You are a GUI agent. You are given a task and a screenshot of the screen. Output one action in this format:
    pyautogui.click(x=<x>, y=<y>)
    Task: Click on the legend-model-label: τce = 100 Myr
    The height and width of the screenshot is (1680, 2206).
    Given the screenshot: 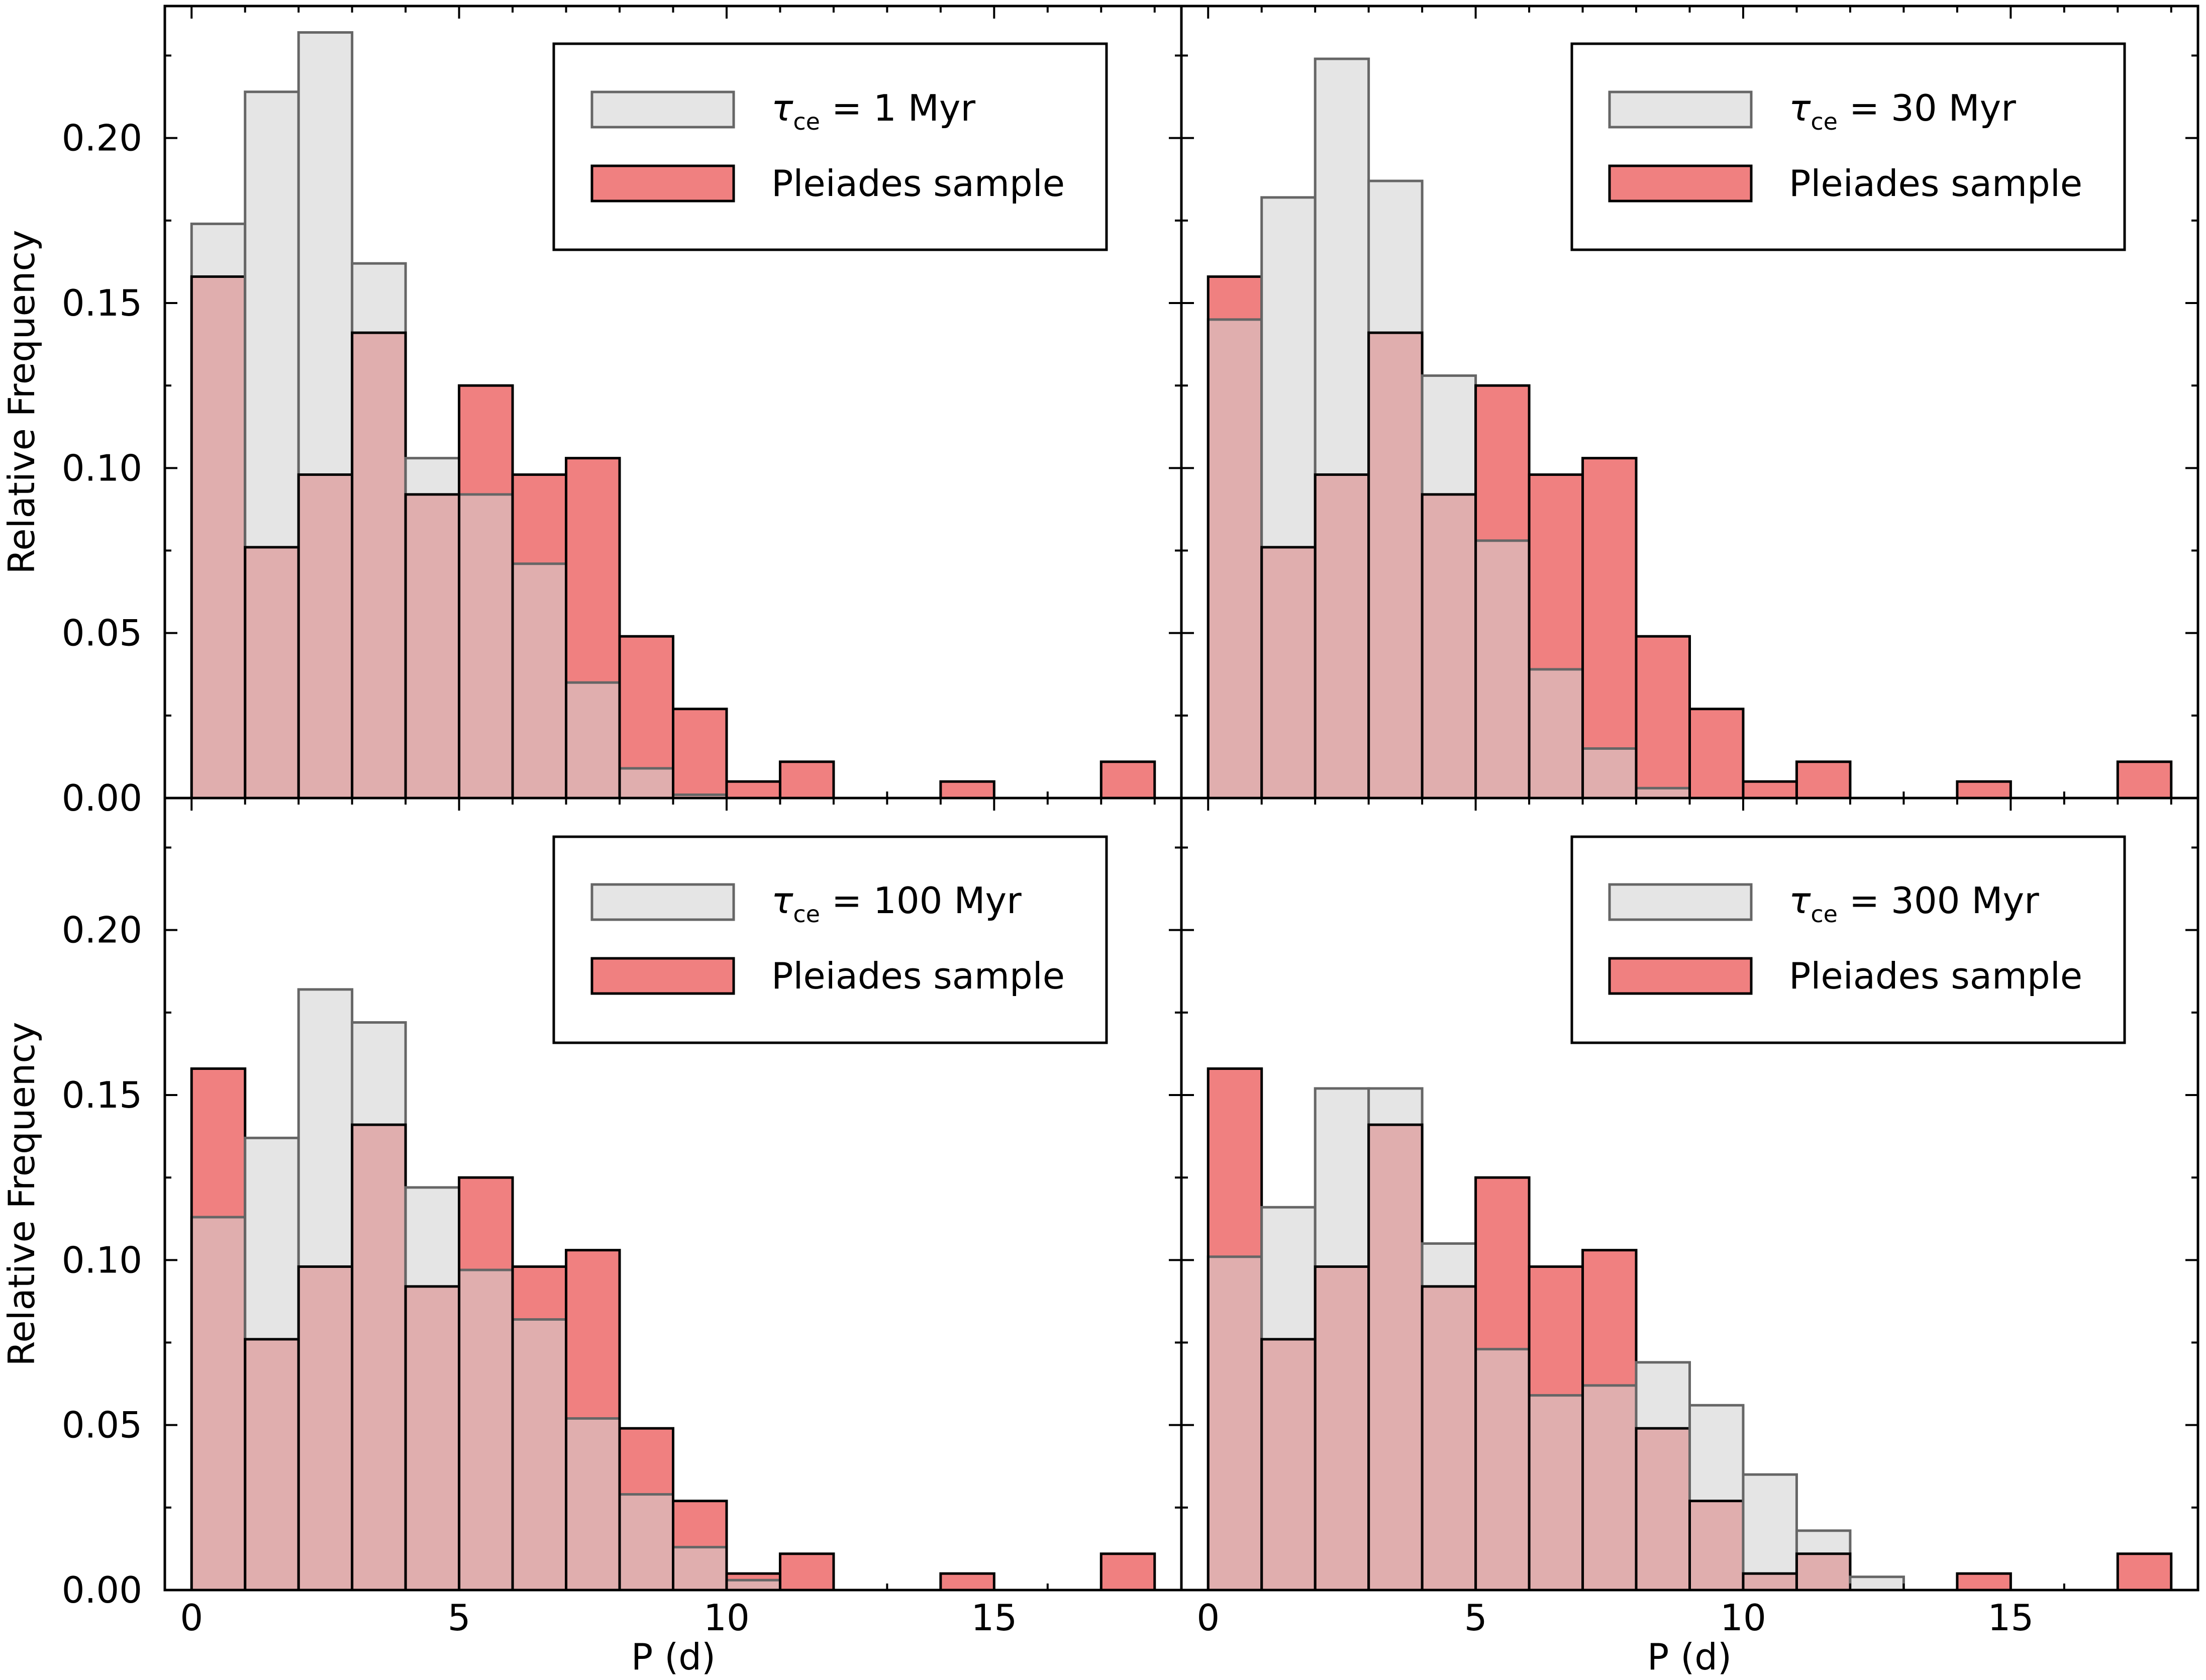 What is the action you would take?
    pyautogui.click(x=896, y=903)
    